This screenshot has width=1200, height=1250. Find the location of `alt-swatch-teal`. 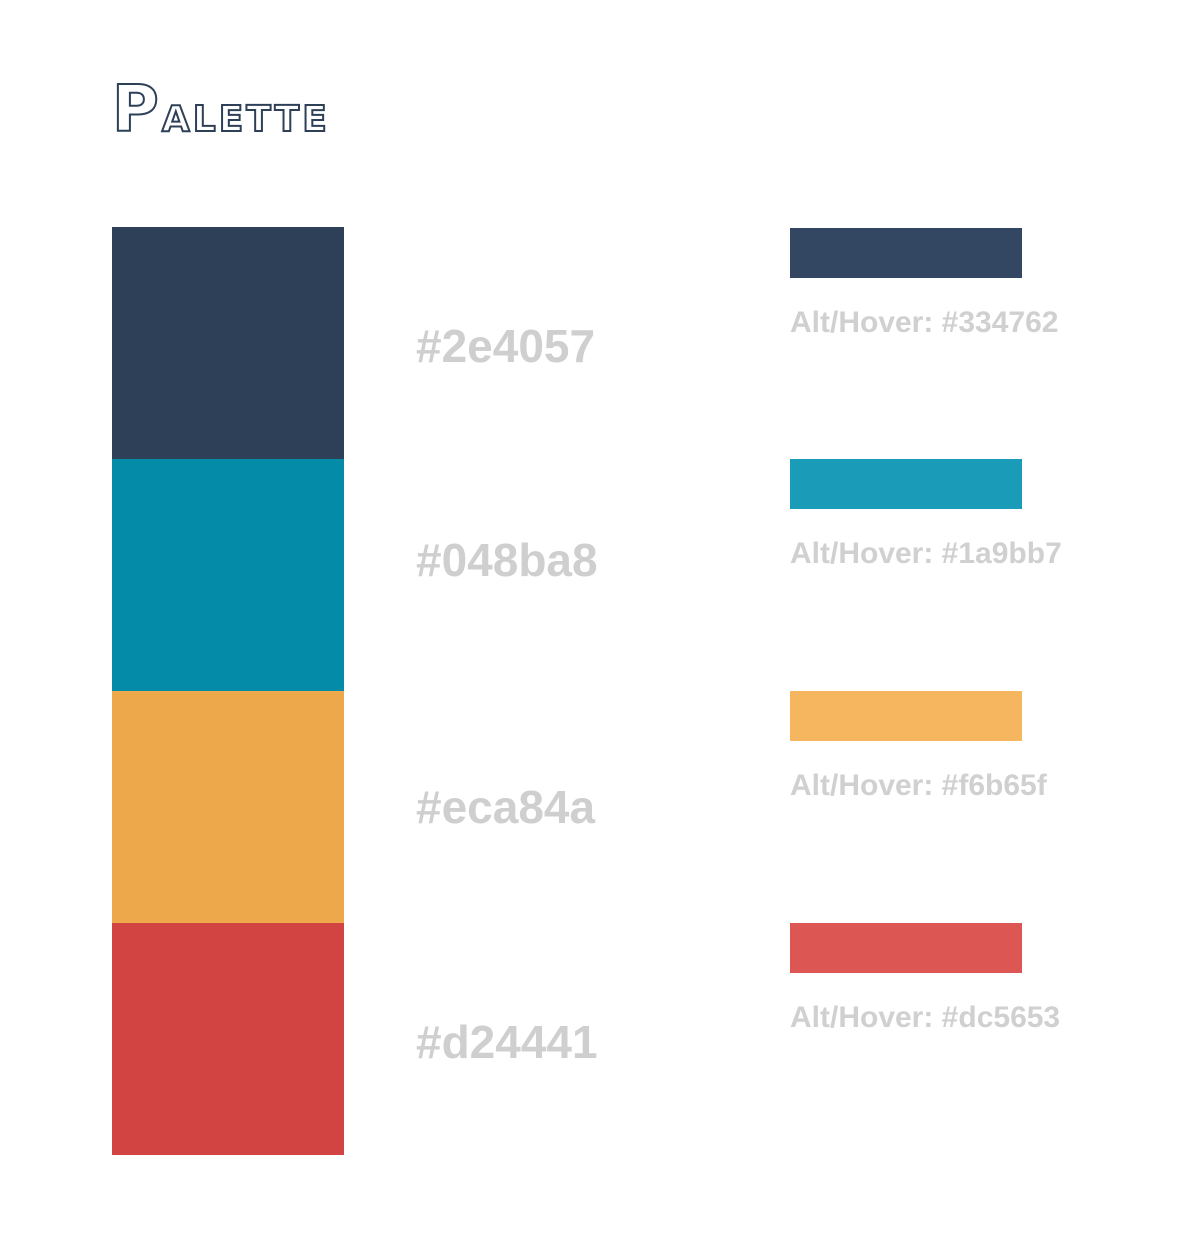

alt-swatch-teal is located at coordinates (906, 484).